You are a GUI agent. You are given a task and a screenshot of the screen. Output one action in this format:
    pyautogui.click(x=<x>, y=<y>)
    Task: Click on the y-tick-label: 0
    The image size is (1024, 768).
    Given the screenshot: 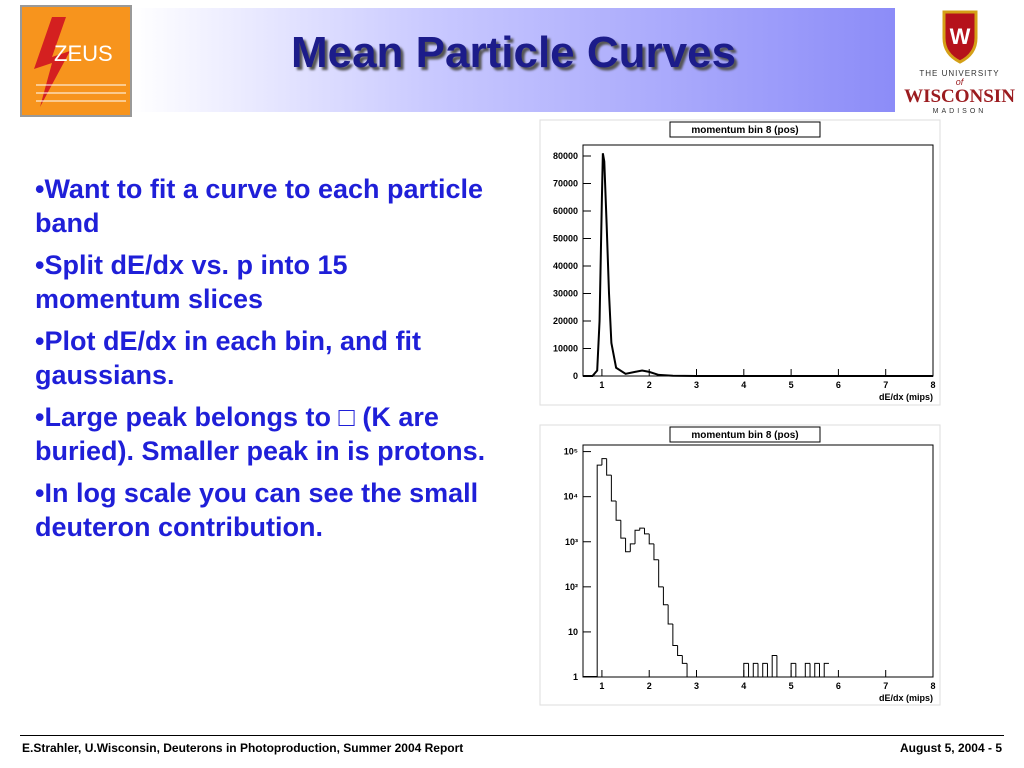 What is the action you would take?
    pyautogui.click(x=575, y=376)
    